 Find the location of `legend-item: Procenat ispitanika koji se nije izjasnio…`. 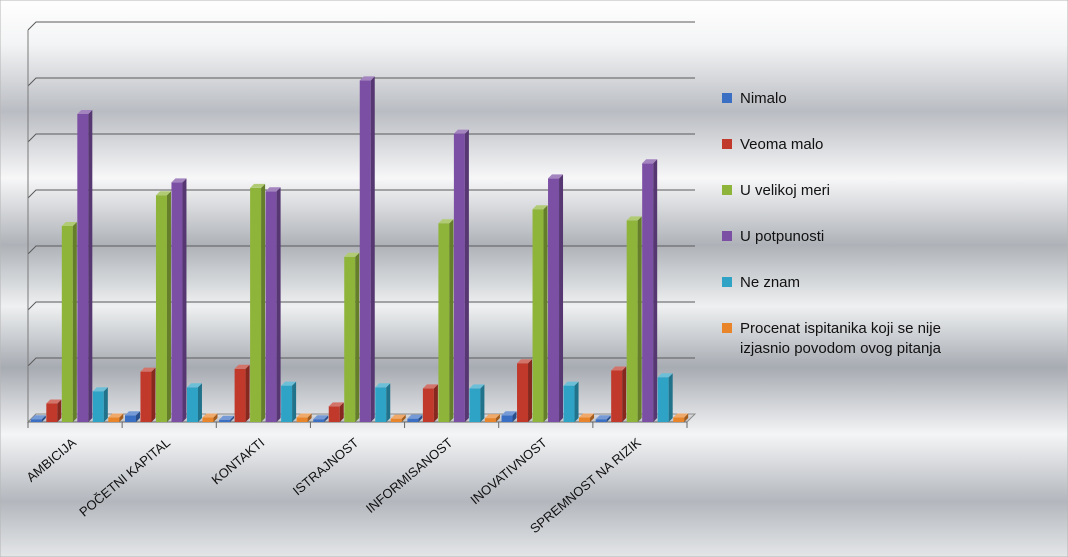

legend-item: Procenat ispitanika koji se nije izjasnio… is located at coordinates (832, 338).